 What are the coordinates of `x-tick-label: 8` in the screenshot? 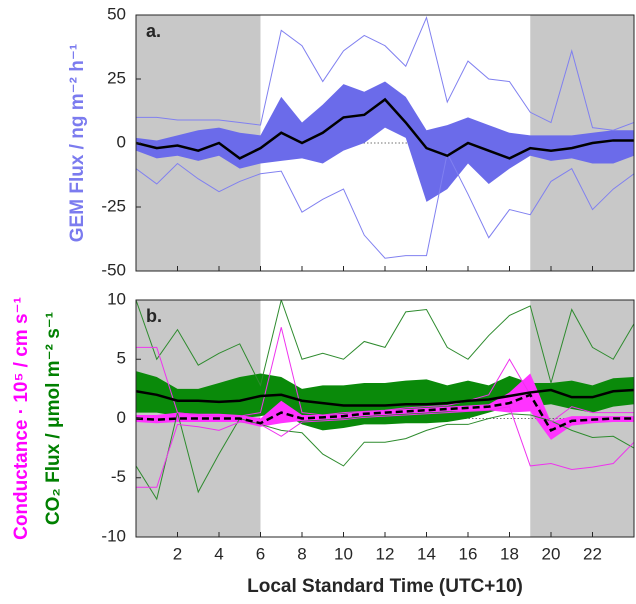 It's located at (301, 553).